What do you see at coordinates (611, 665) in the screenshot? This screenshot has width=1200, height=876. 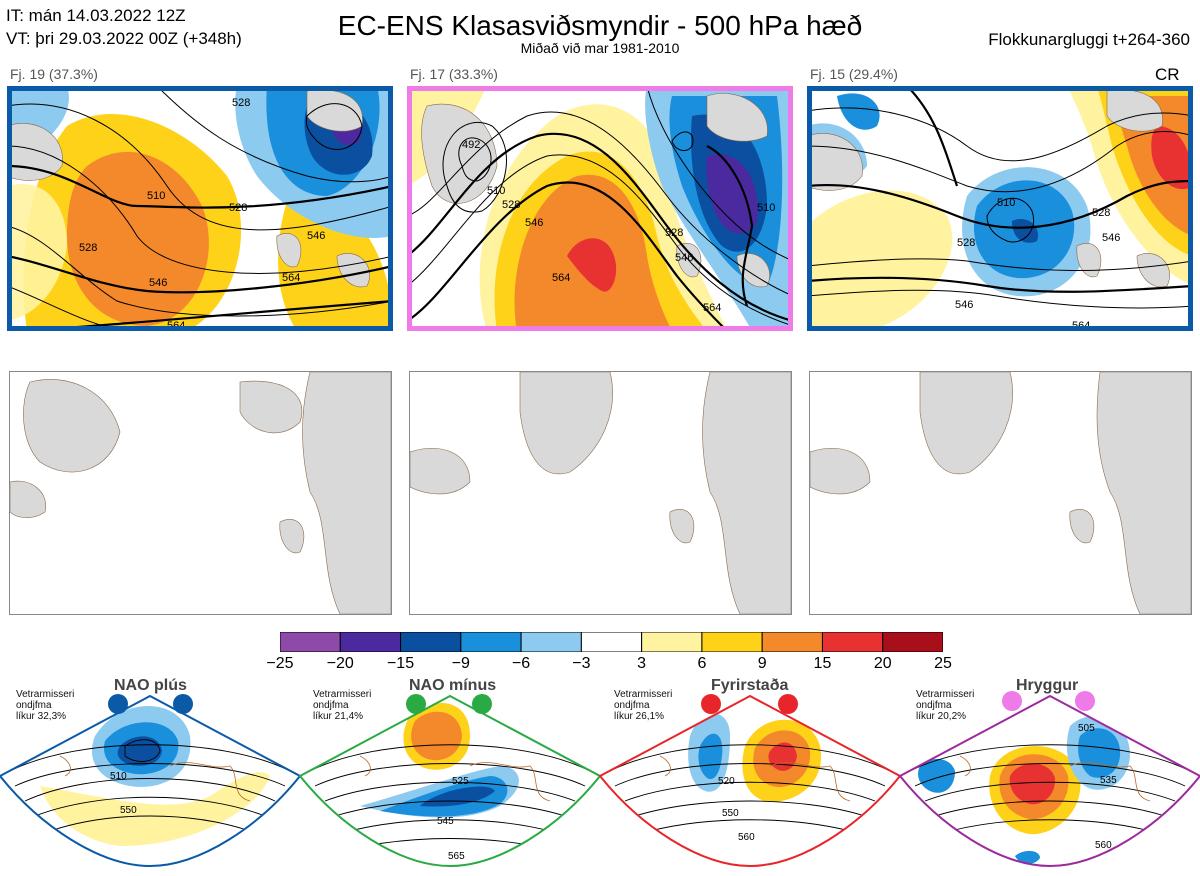 I see `colorbar-ticks: −25 −20 −15 −9 −6 −3 3 6 9 15 20 25` at bounding box center [611, 665].